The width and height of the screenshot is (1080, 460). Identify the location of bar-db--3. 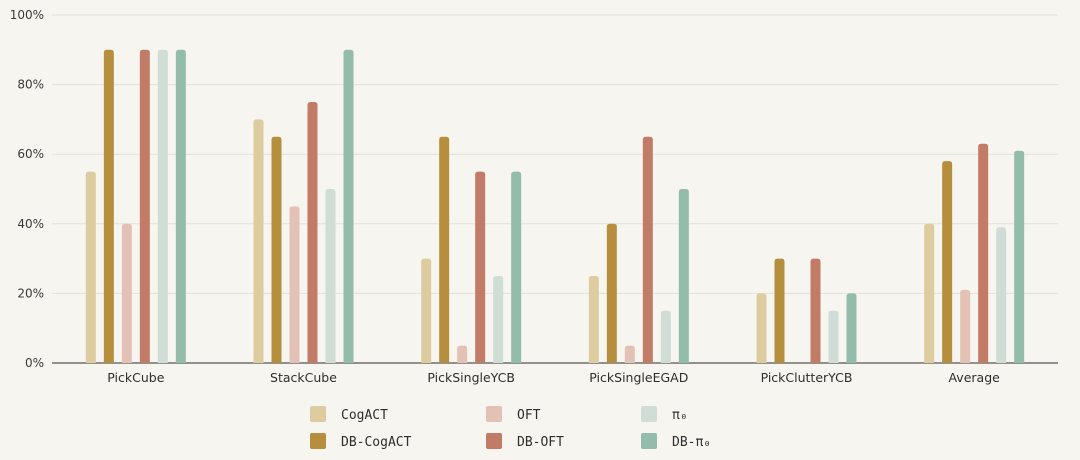
(683, 276).